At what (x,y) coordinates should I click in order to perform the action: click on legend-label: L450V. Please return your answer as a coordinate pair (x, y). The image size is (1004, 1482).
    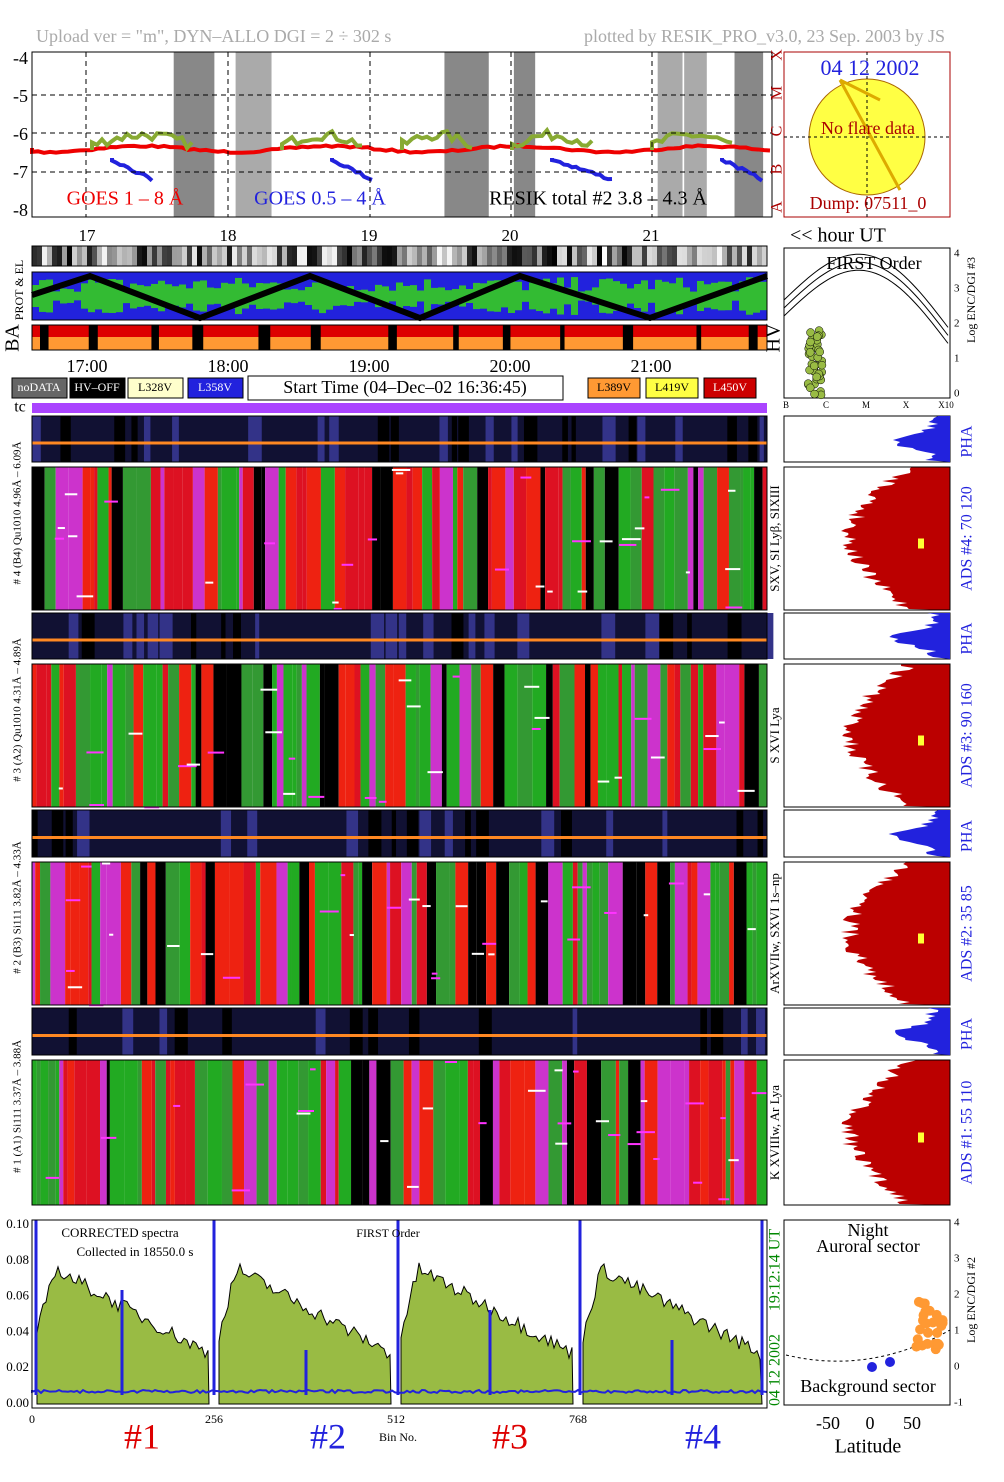
    Looking at the image, I should click on (730, 387).